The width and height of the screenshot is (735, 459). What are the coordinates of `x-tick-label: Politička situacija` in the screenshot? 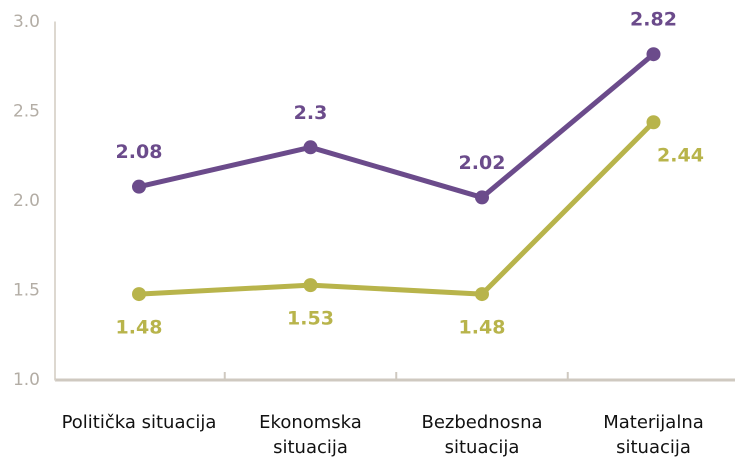 It's located at (139, 422).